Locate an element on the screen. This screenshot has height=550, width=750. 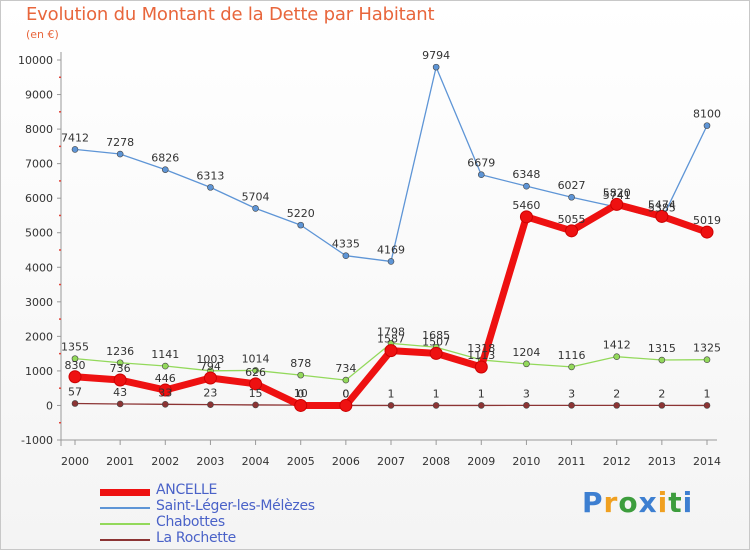
data-label: 736 is located at coordinates (120, 368).